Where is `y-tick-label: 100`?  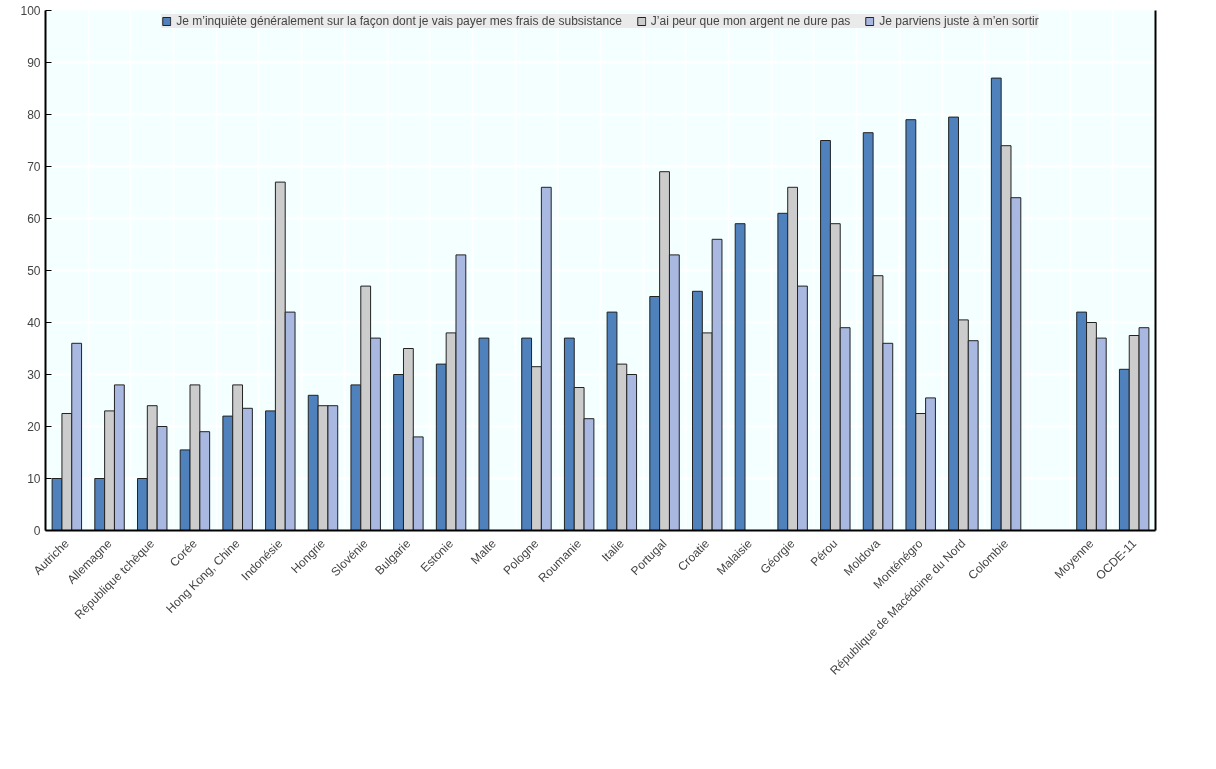
y-tick-label: 100 is located at coordinates (30, 11).